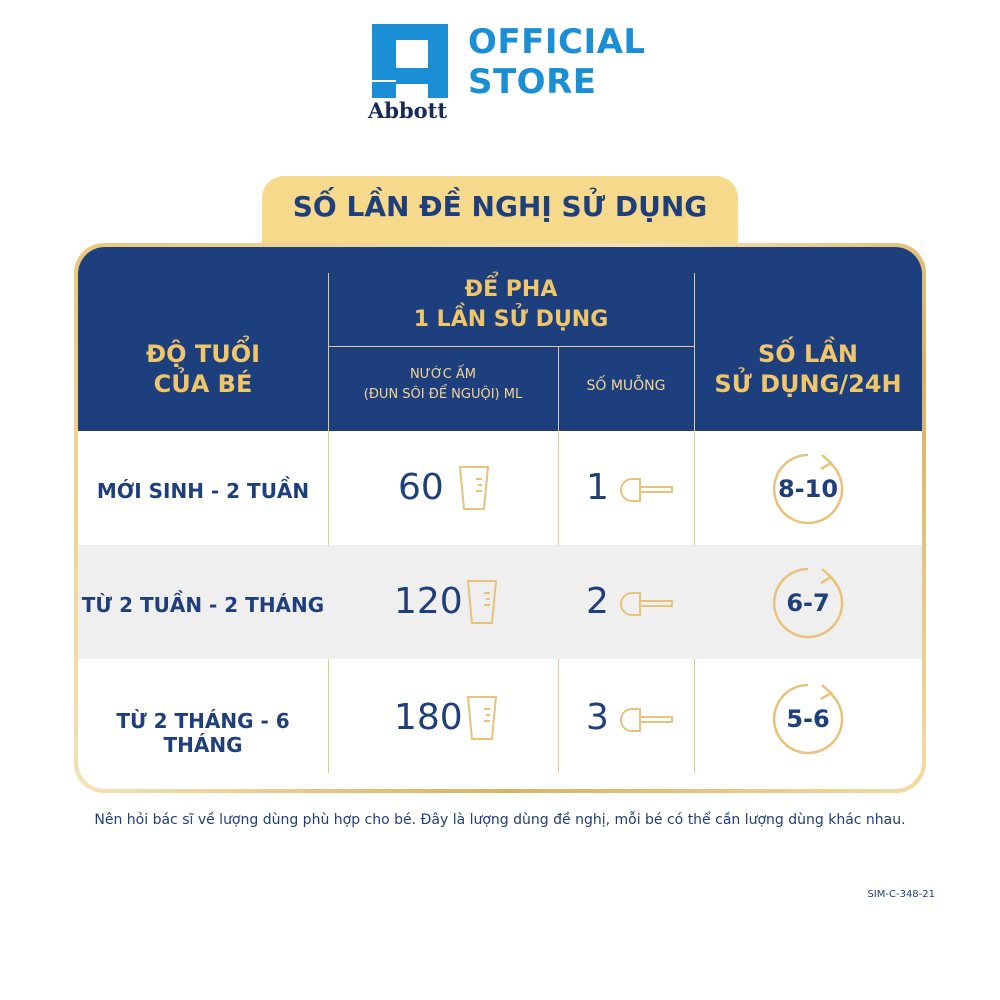 This screenshot has width=1000, height=1000. What do you see at coordinates (443, 394) in the screenshot?
I see `header-water-line-2: (ĐUN SÔI ĐỂ NGUỘI) ML` at bounding box center [443, 394].